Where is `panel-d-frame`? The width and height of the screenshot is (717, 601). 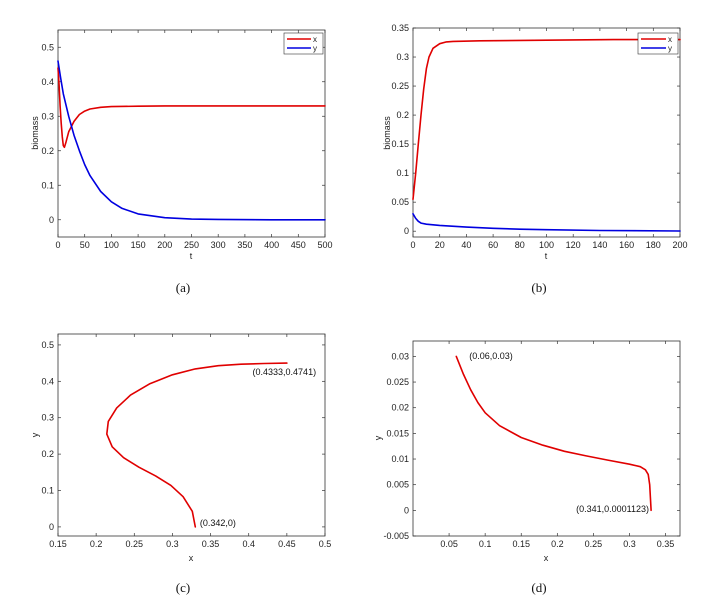
panel-d-frame is located at coordinates (546, 438).